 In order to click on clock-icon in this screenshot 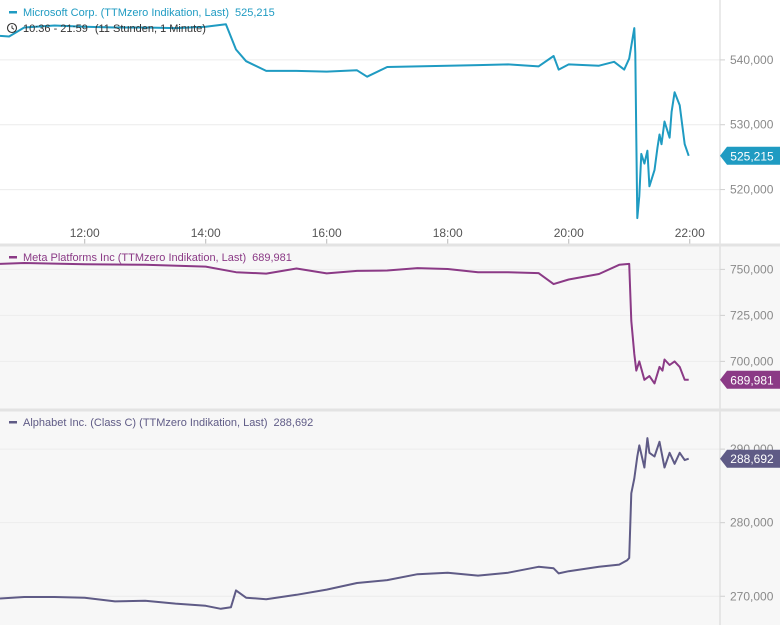, I will do `click(12, 28)`.